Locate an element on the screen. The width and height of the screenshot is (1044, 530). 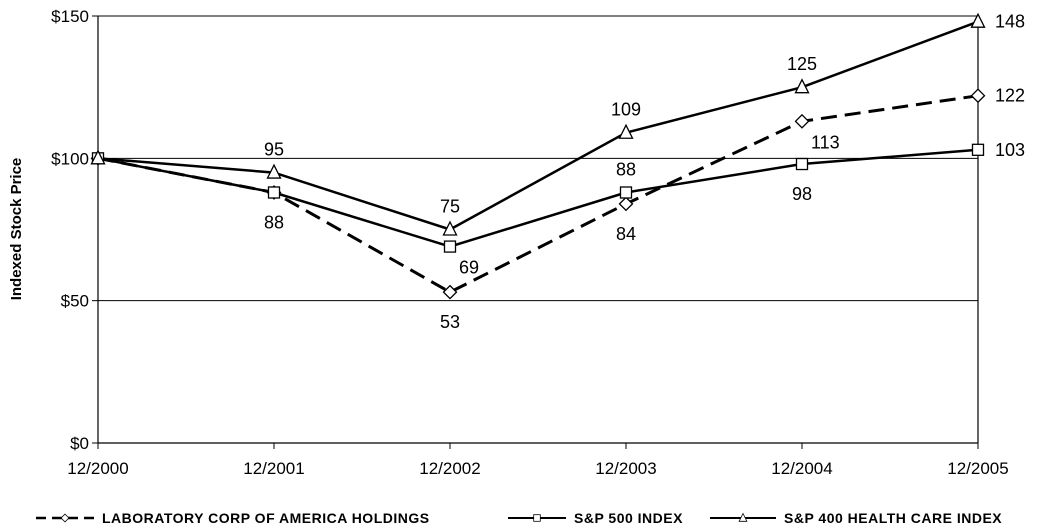
x-tick-label: 12/2004 is located at coordinates (801, 468).